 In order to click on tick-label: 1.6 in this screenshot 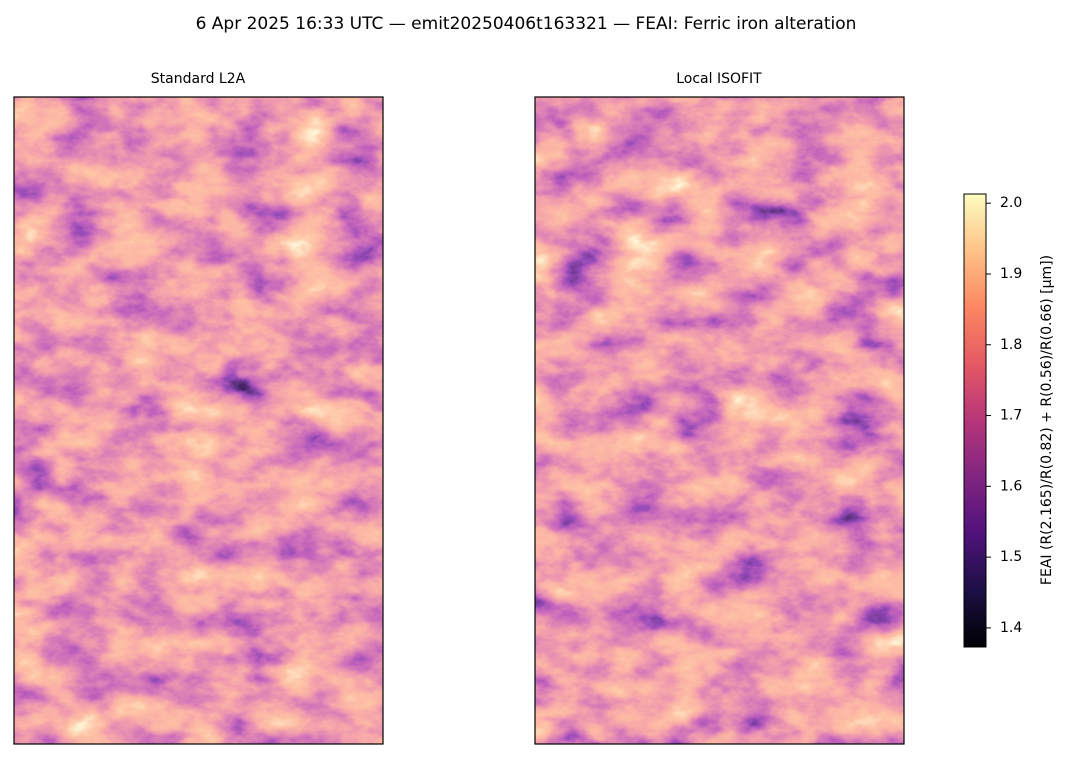, I will do `click(1011, 486)`.